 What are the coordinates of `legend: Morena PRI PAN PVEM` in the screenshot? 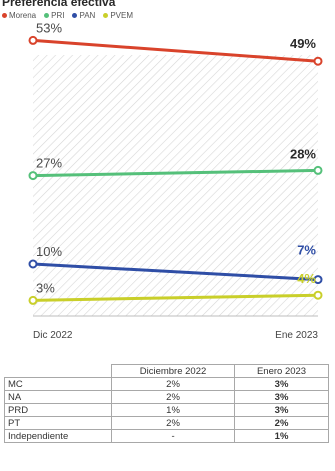 It's located at (67, 15).